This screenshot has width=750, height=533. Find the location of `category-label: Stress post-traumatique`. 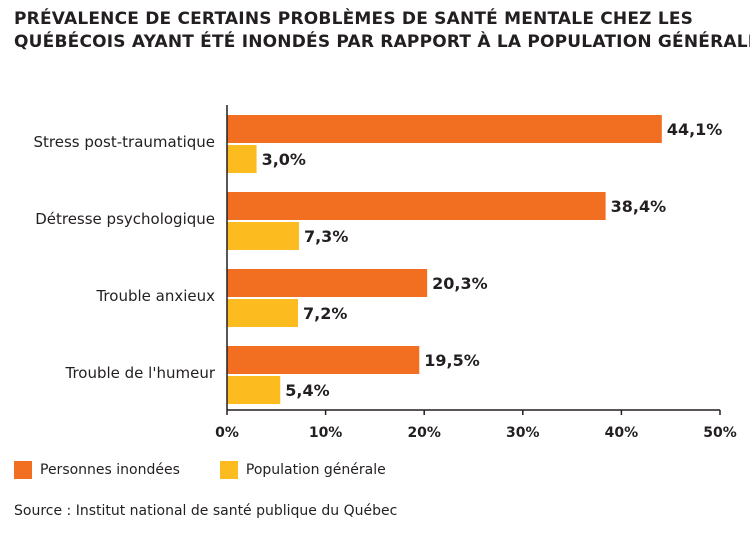

category-label: Stress post-traumatique is located at coordinates (124, 142).